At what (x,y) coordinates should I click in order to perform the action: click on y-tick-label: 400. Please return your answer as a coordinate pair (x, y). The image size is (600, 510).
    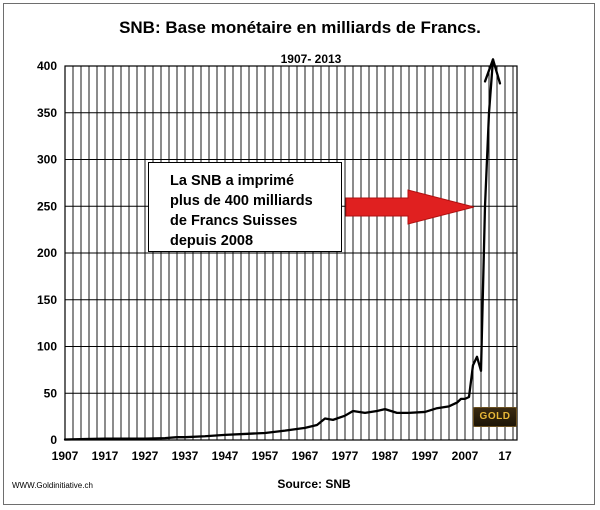
    Looking at the image, I should click on (47, 66).